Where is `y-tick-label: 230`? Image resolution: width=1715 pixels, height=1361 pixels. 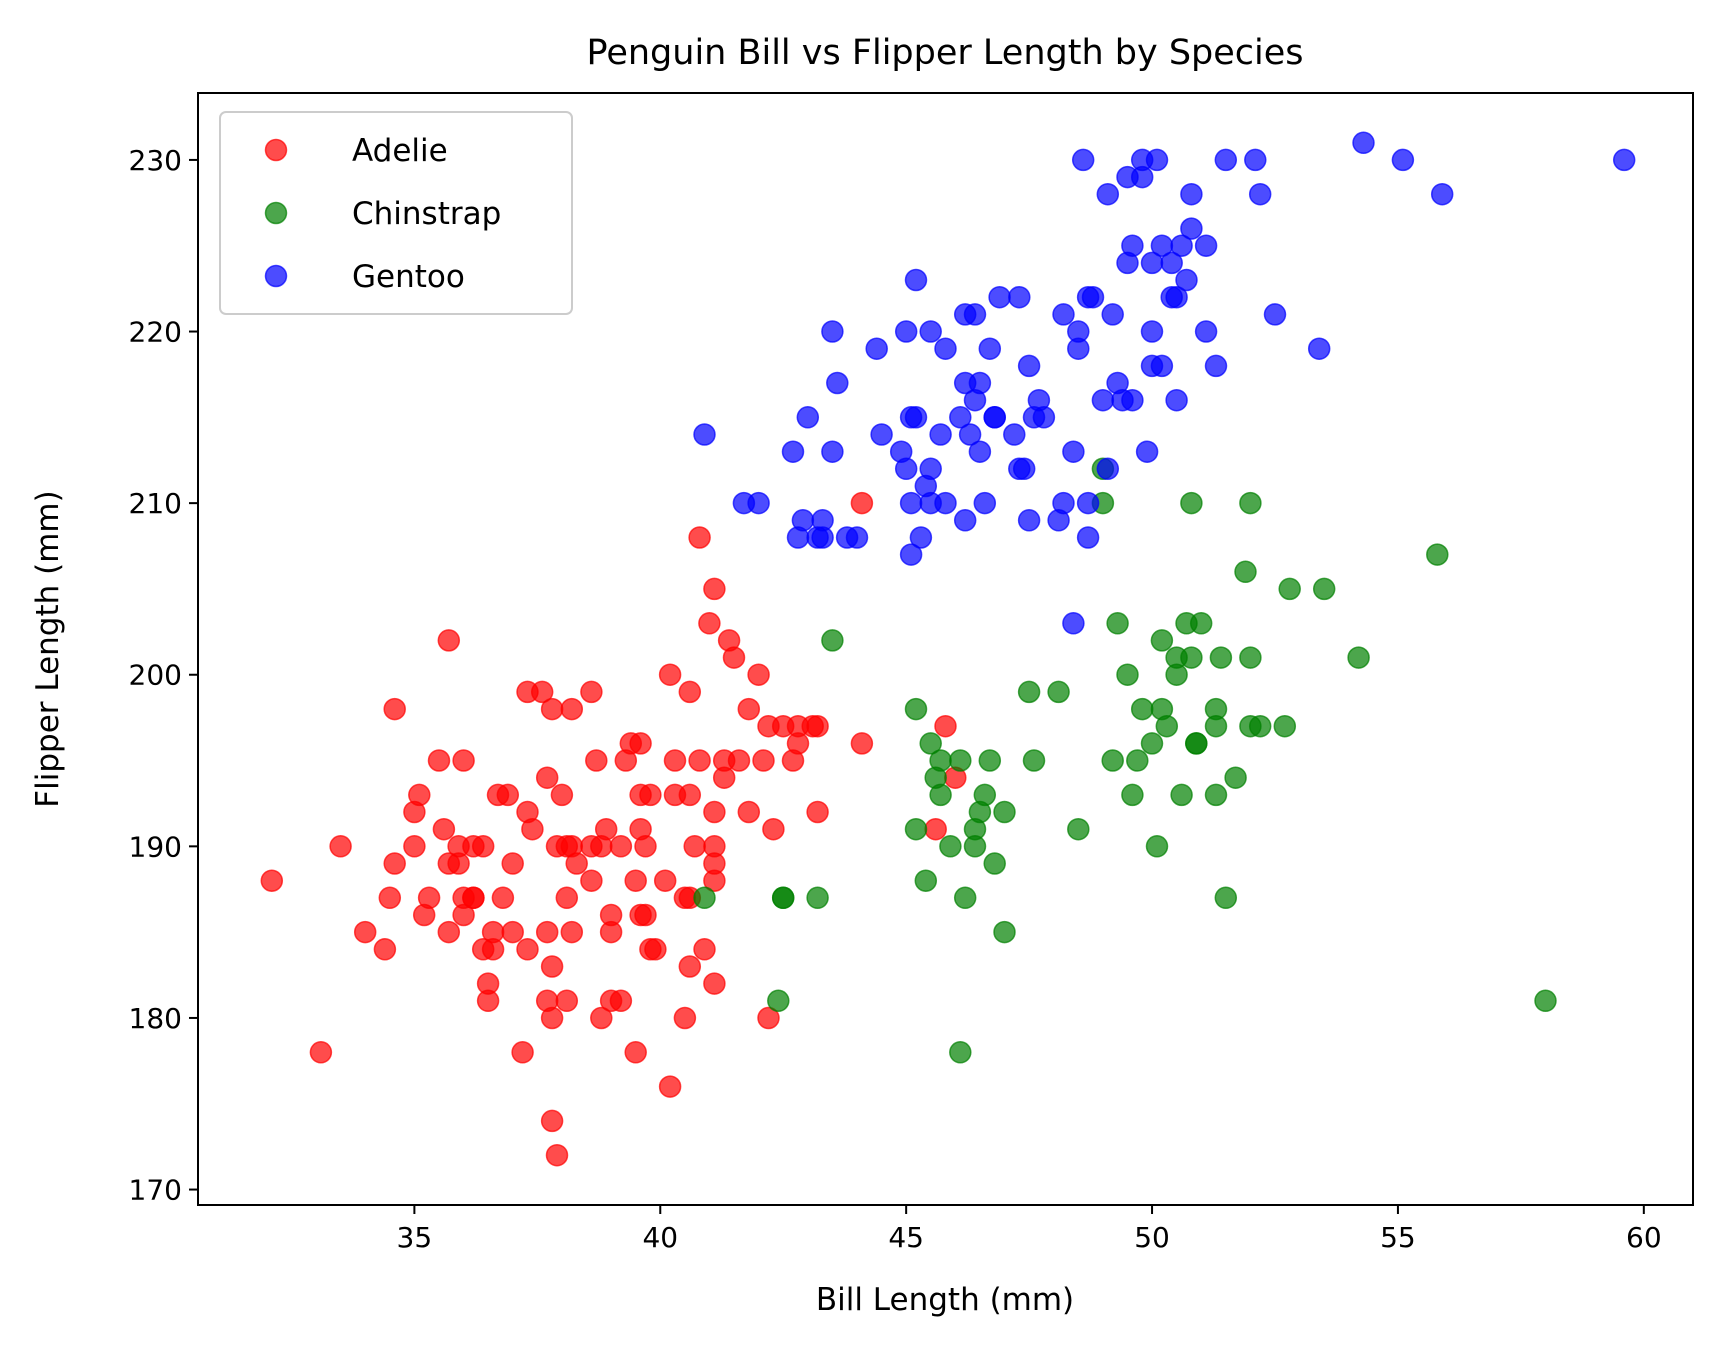
y-tick-label: 230 is located at coordinates (155, 160).